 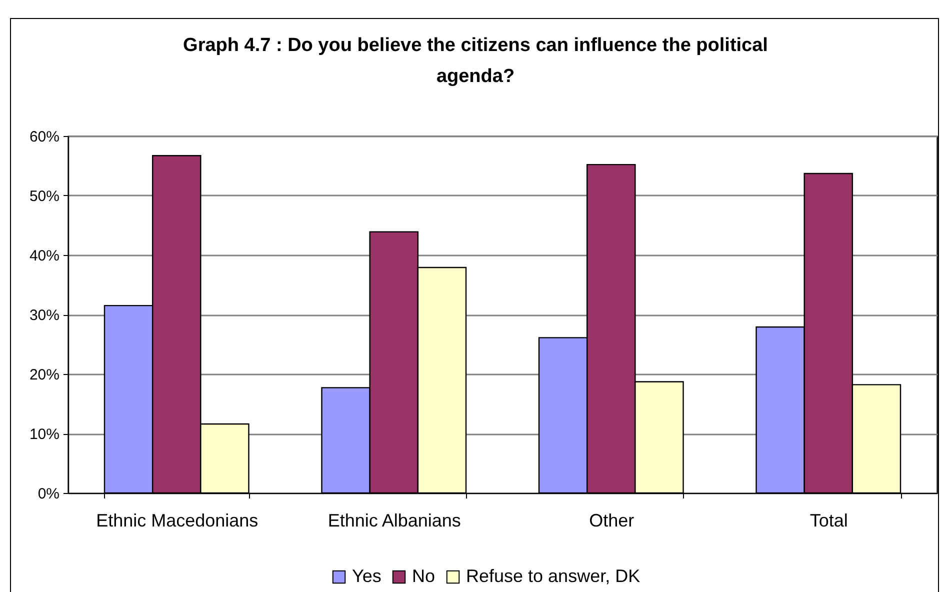 What do you see at coordinates (49, 494) in the screenshot?
I see `y-tick-label: 0%` at bounding box center [49, 494].